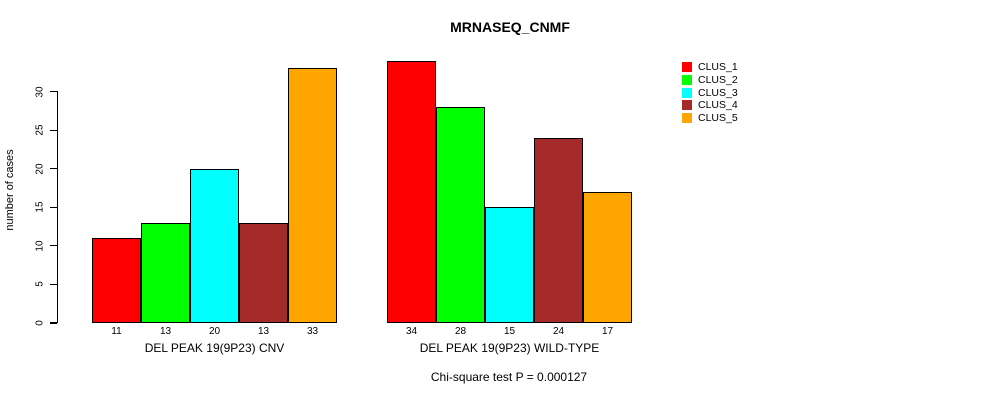 This screenshot has width=990, height=400. I want to click on y-axis-tick-label: 10, so click(40, 246).